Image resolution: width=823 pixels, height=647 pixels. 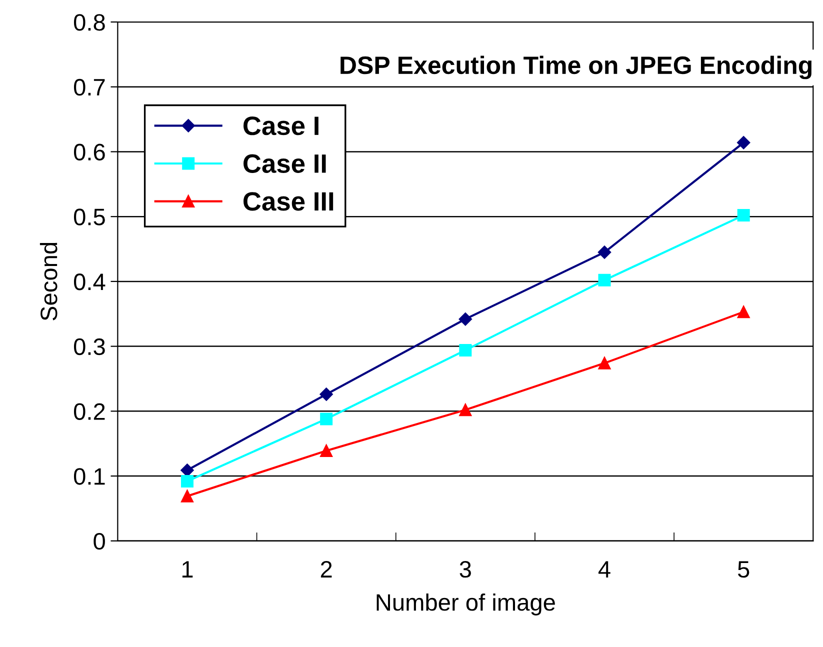 What do you see at coordinates (326, 569) in the screenshot?
I see `x-tick-label: 2` at bounding box center [326, 569].